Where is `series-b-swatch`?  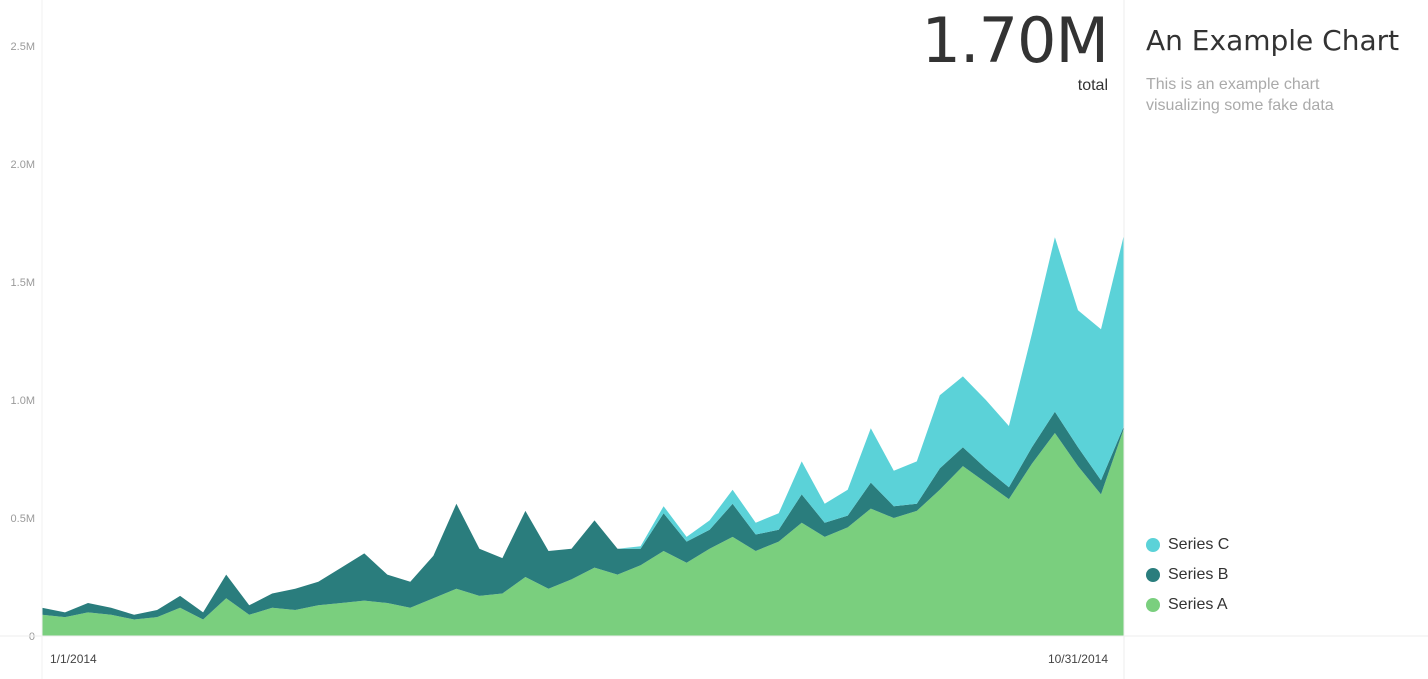 series-b-swatch is located at coordinates (1153, 575).